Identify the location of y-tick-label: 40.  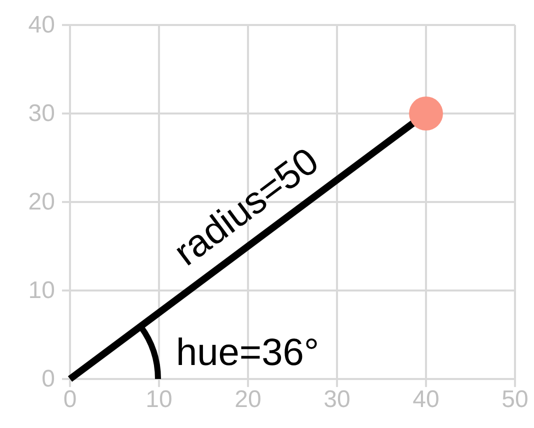
(41, 25).